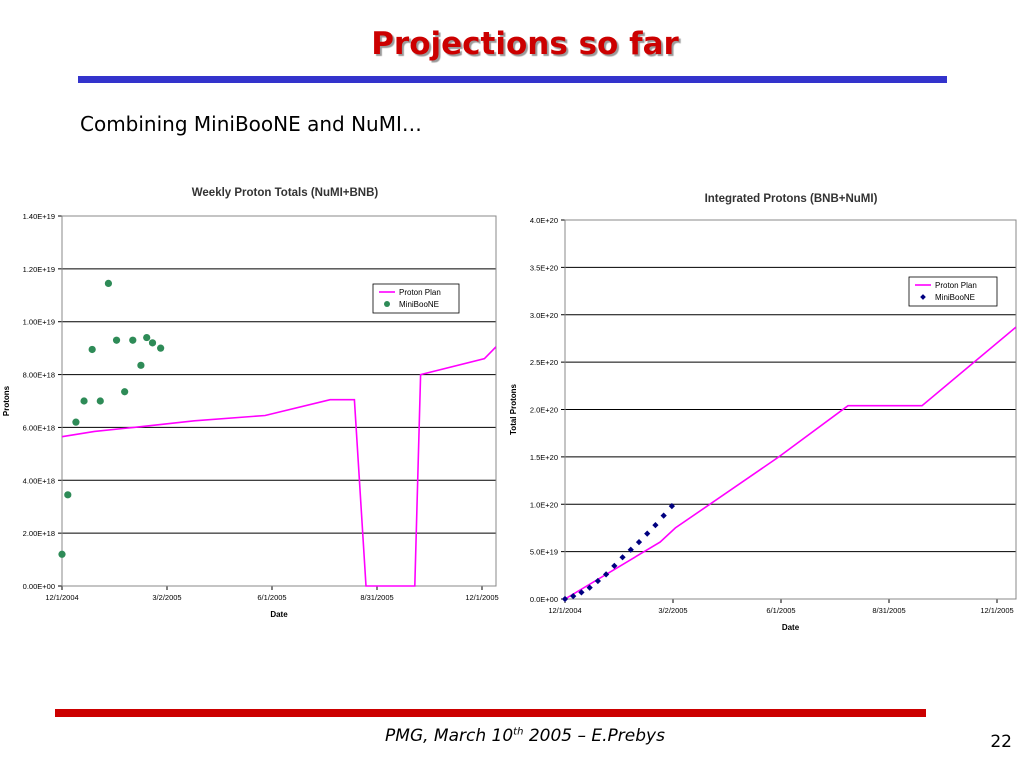 The height and width of the screenshot is (768, 1024). What do you see at coordinates (278, 466) in the screenshot?
I see `series-line-proton-plan` at bounding box center [278, 466].